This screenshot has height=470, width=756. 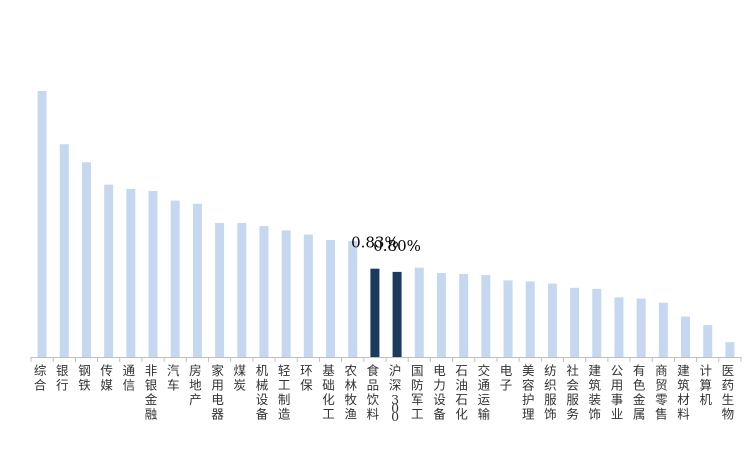 I want to click on category-label: 食品饮料, so click(x=373, y=392).